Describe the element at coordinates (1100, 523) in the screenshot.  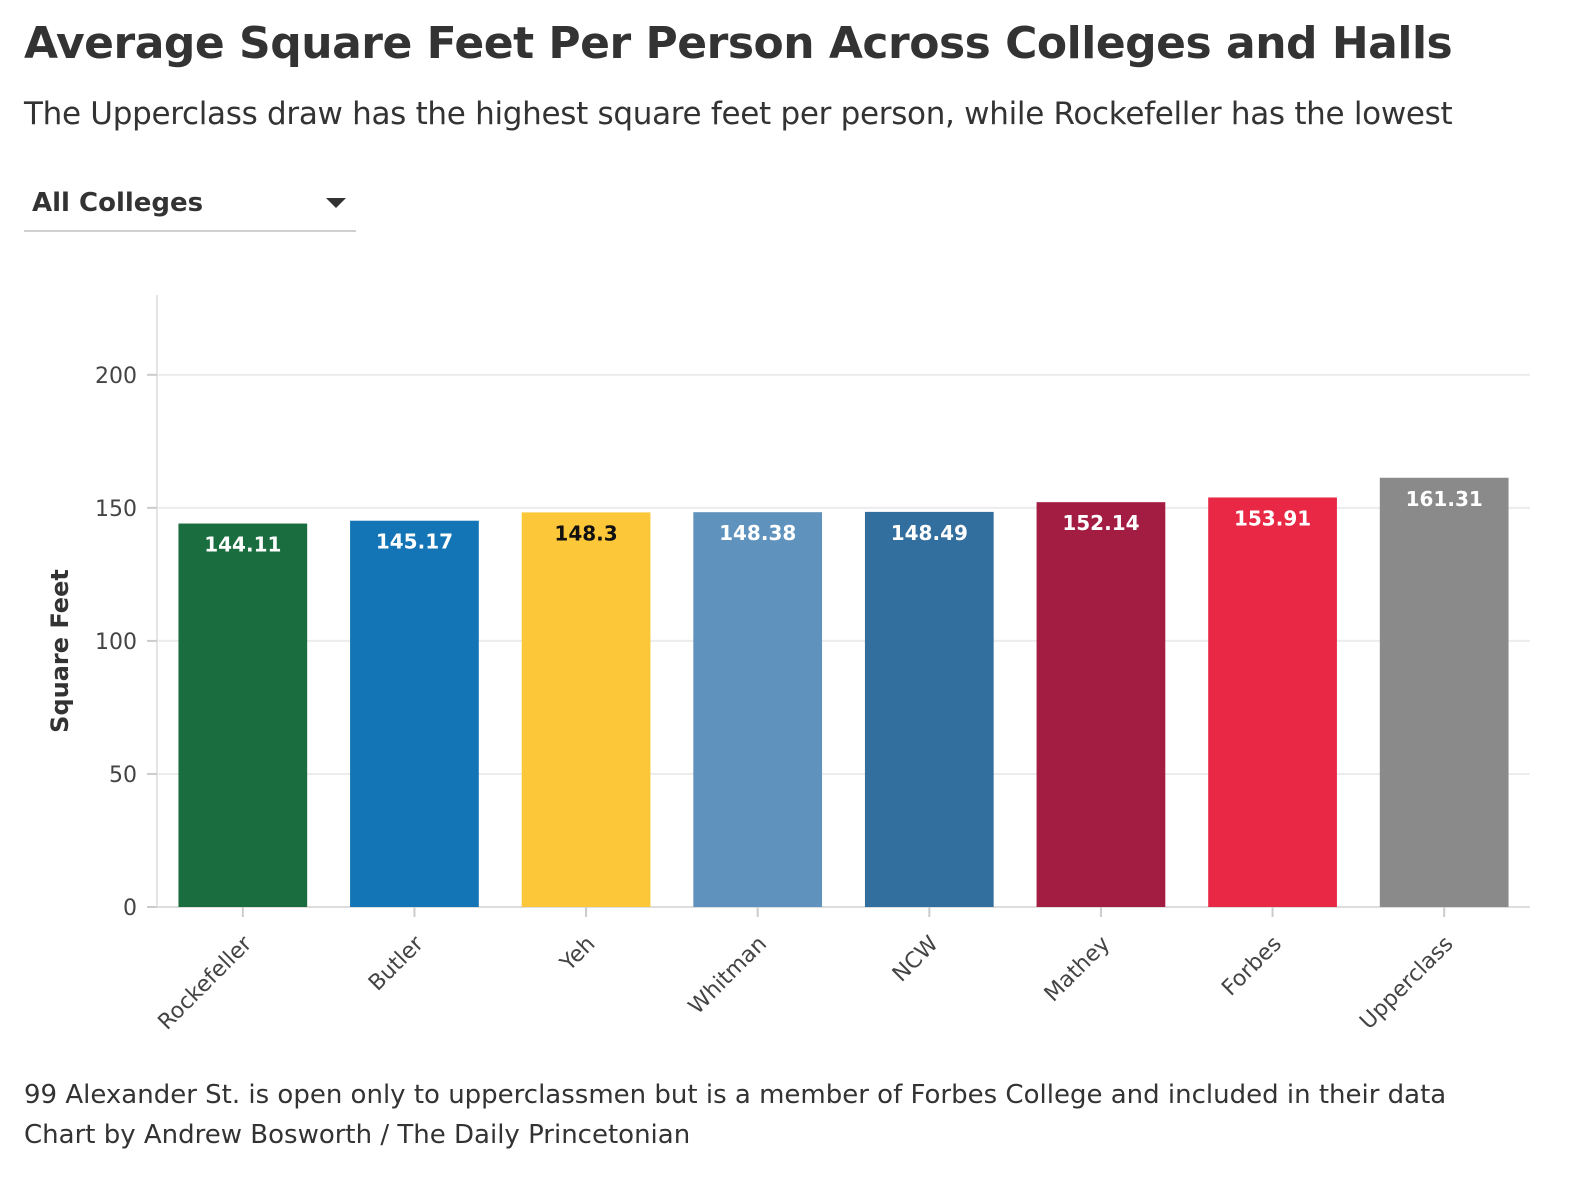
I see `bar-value-label: 152.14` at that location.